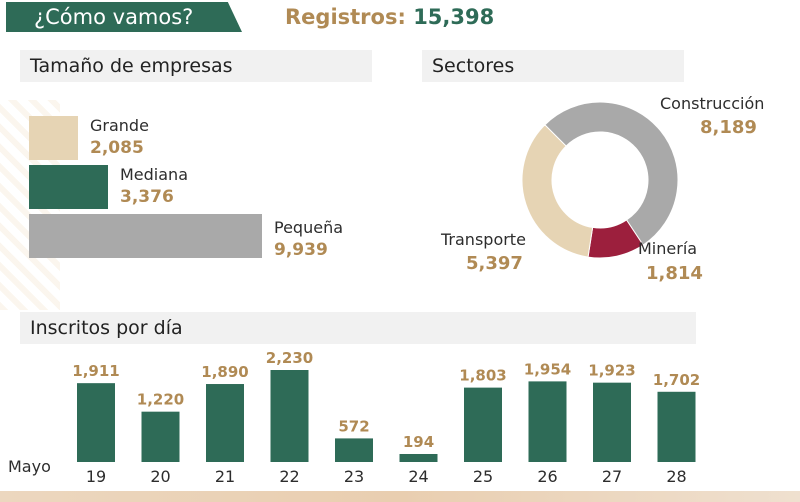 This screenshot has width=800, height=502. Describe the element at coordinates (611, 371) in the screenshot. I see `day-value-label-27: 1,923` at that location.